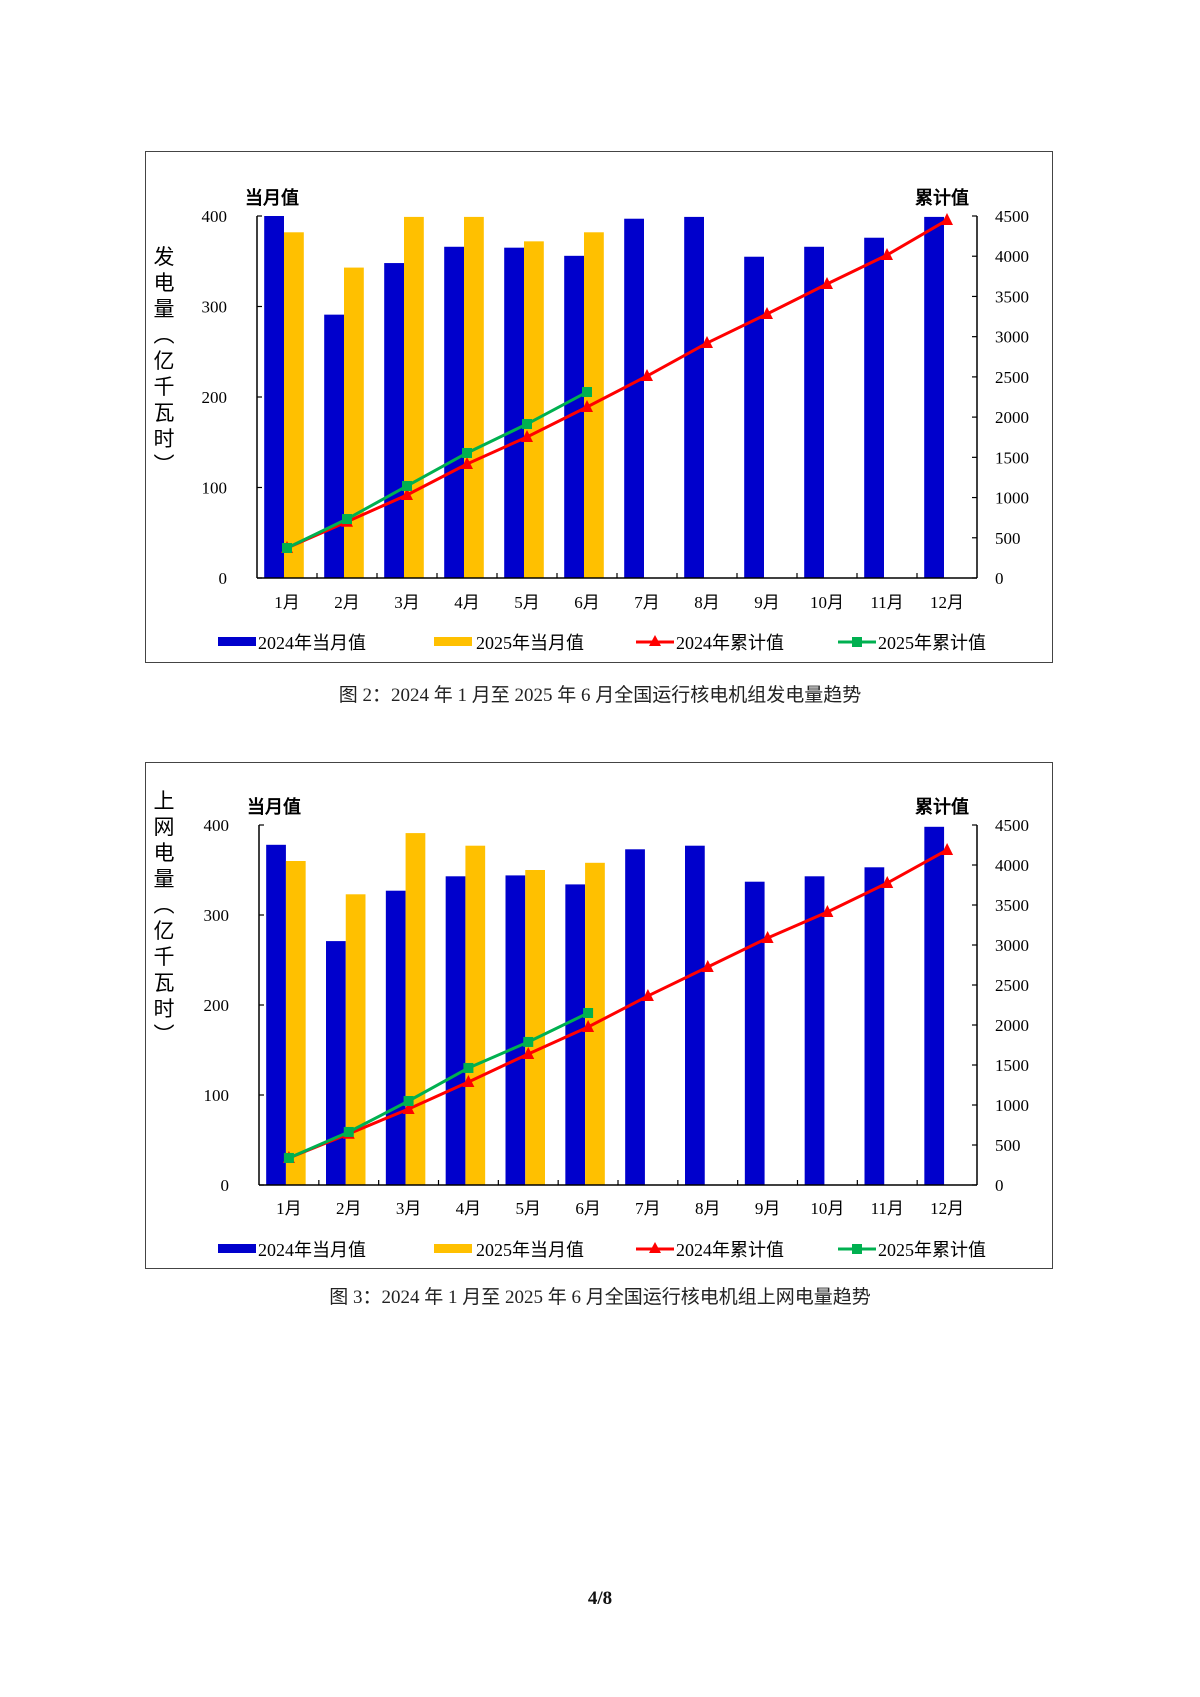 This screenshot has width=1200, height=1697. Describe the element at coordinates (164, 983) in the screenshot. I see `y-axis-label-char: 瓦` at that location.